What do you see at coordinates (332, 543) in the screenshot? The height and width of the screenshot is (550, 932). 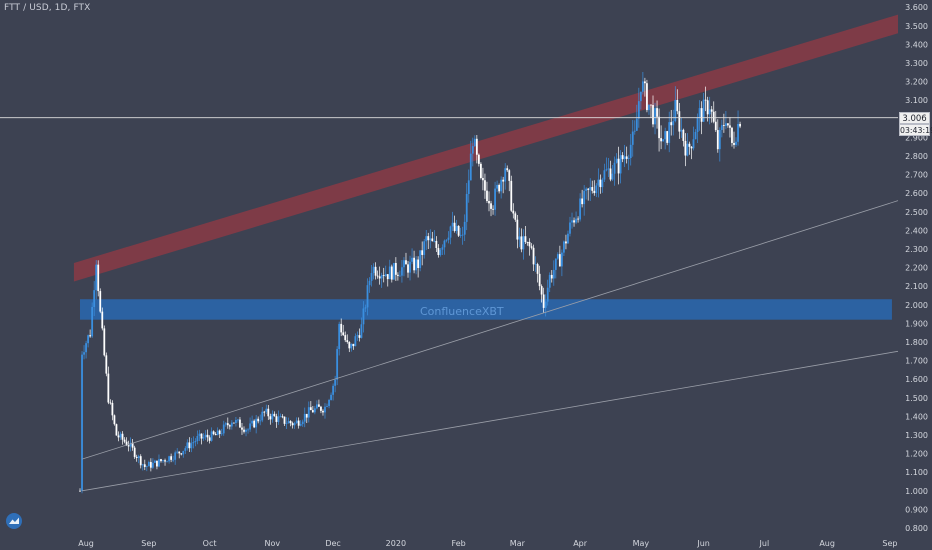 I see `x-tick-label: Dec` at bounding box center [332, 543].